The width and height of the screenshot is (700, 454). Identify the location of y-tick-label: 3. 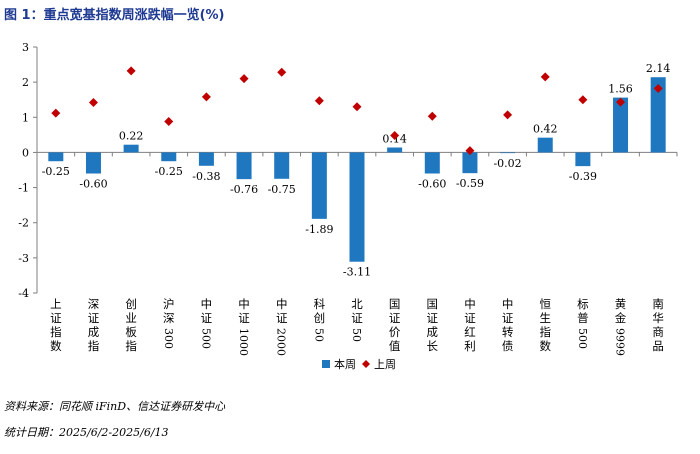
(25, 47).